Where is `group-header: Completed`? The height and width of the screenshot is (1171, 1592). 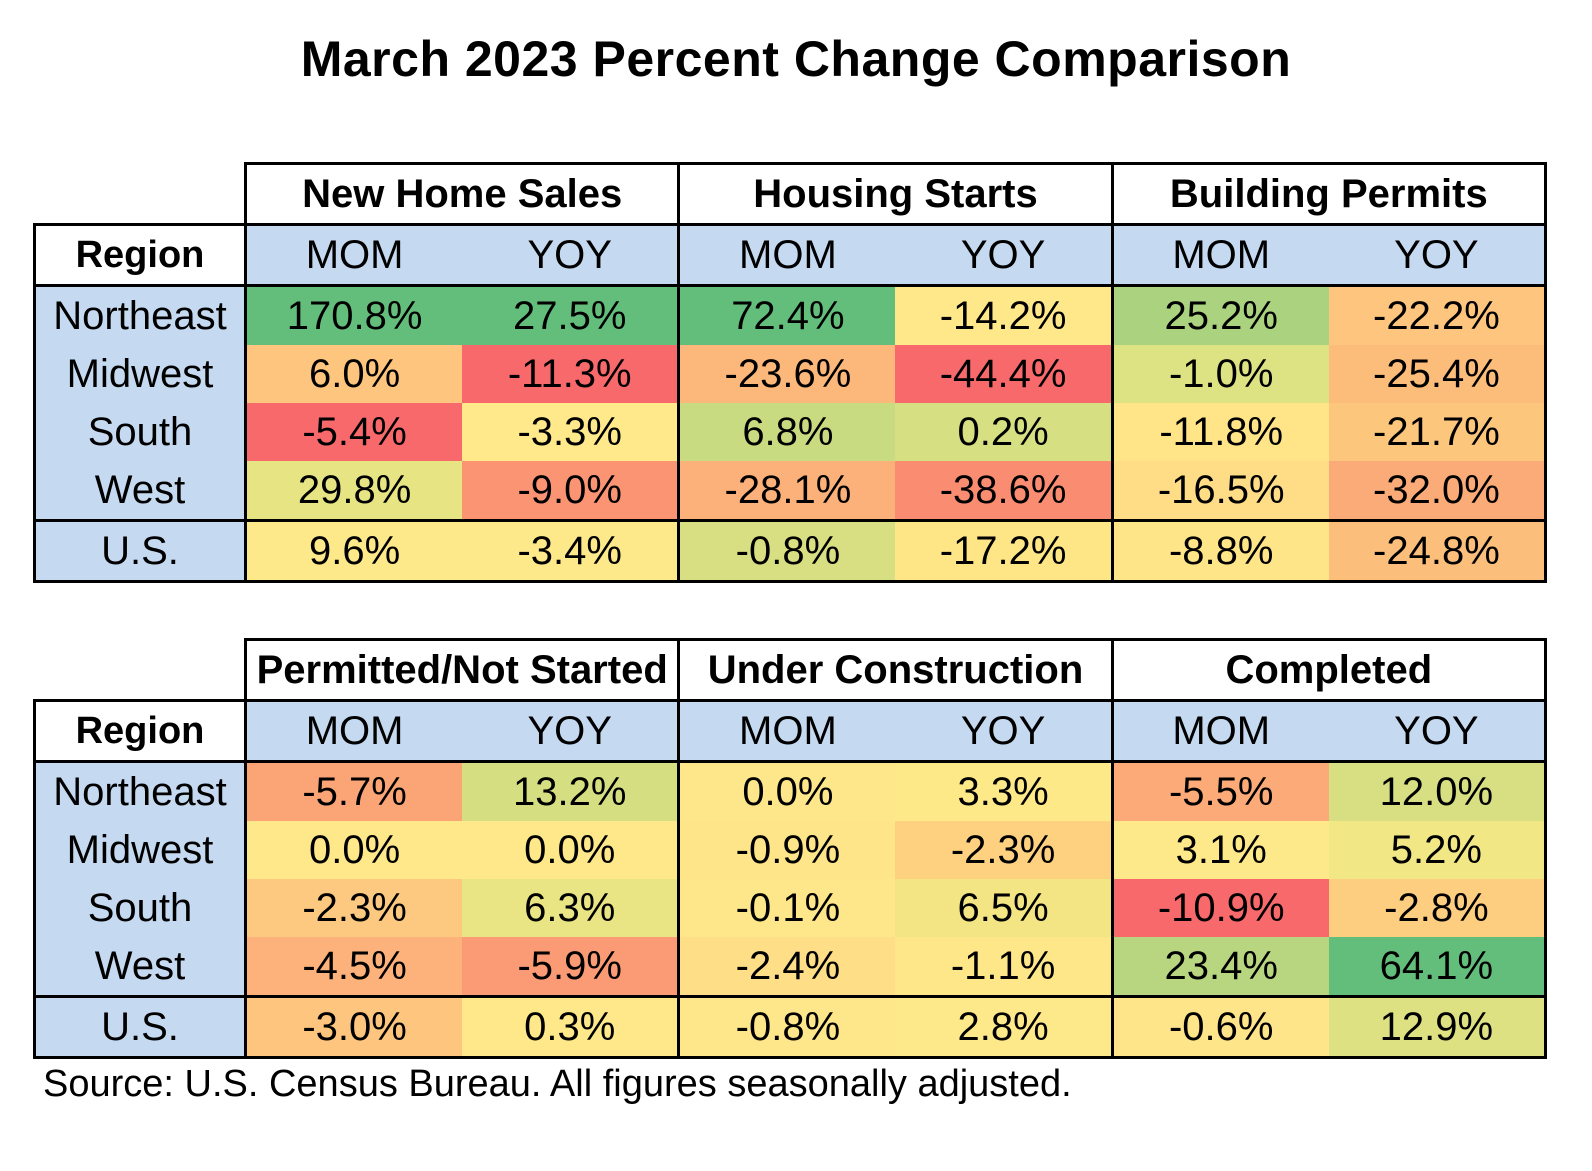 group-header: Completed is located at coordinates (1328, 670).